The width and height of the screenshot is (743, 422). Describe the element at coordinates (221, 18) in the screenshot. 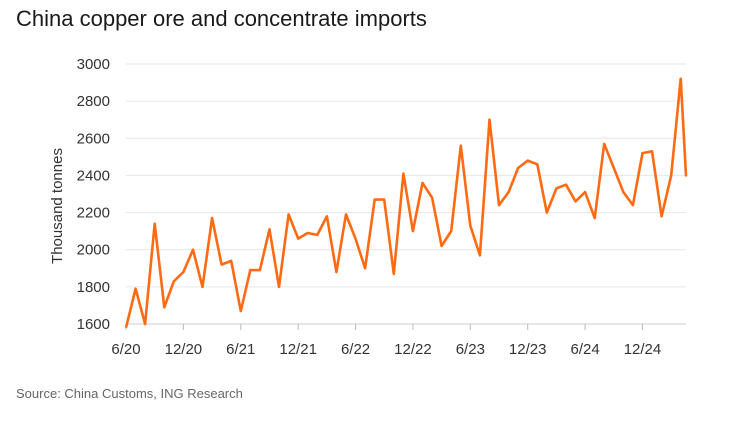

I see `chart-title: China copper ore and concentrate imports` at that location.